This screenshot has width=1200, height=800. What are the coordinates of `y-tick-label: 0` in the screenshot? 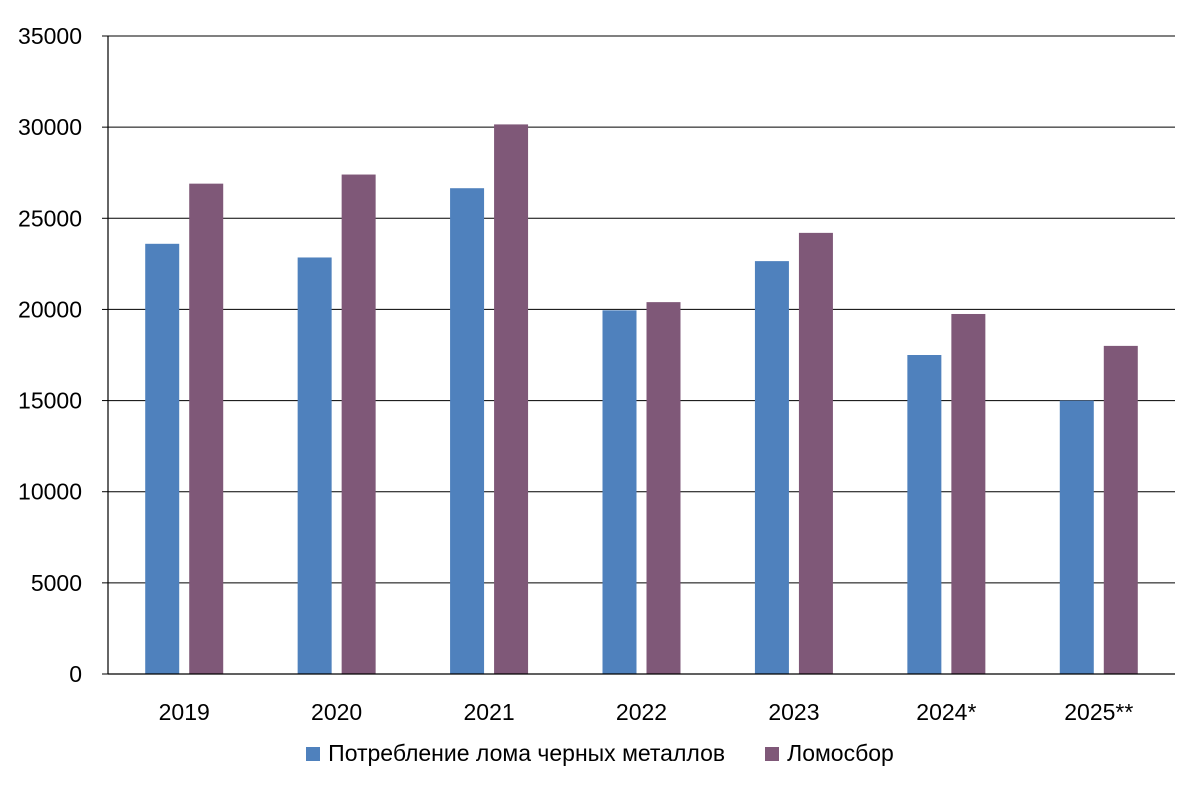 It's located at (75, 674).